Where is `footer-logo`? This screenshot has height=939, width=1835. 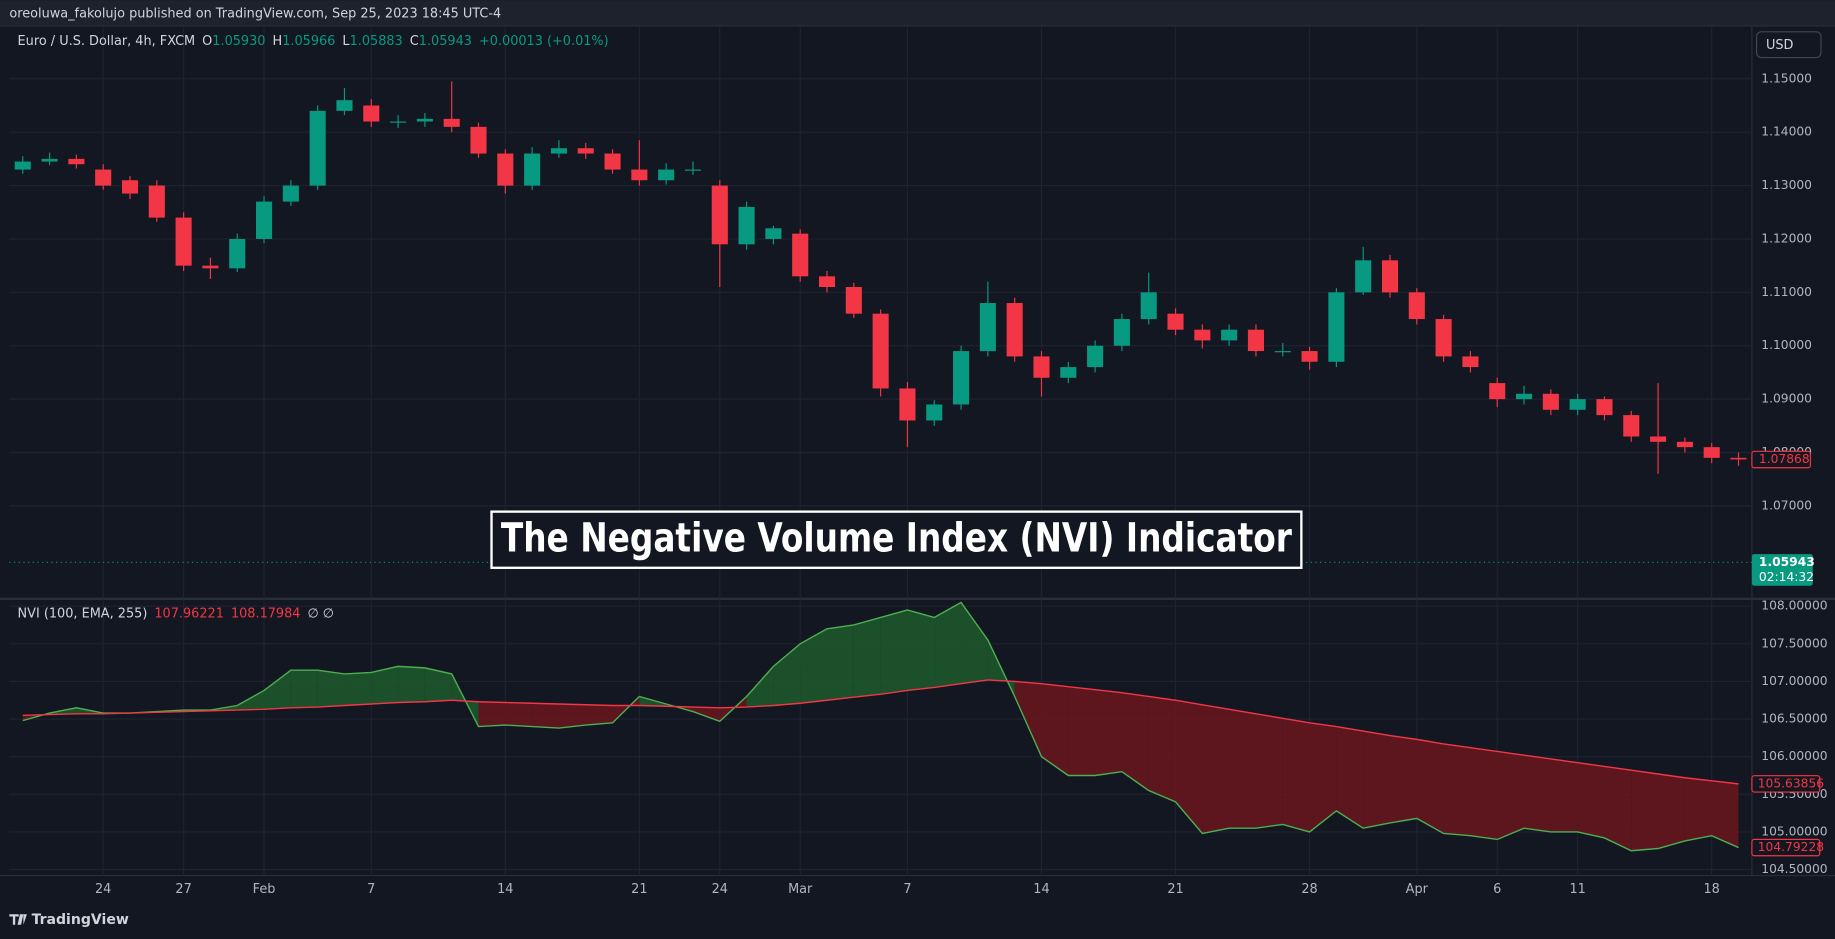 footer-logo is located at coordinates (18, 919).